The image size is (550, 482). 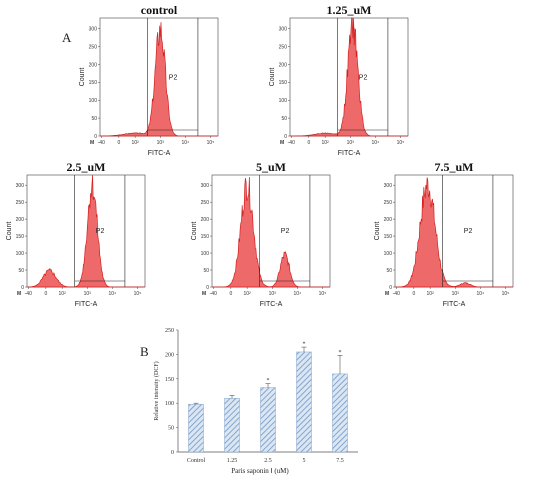 I want to click on plot-frame, so click(x=454, y=231).